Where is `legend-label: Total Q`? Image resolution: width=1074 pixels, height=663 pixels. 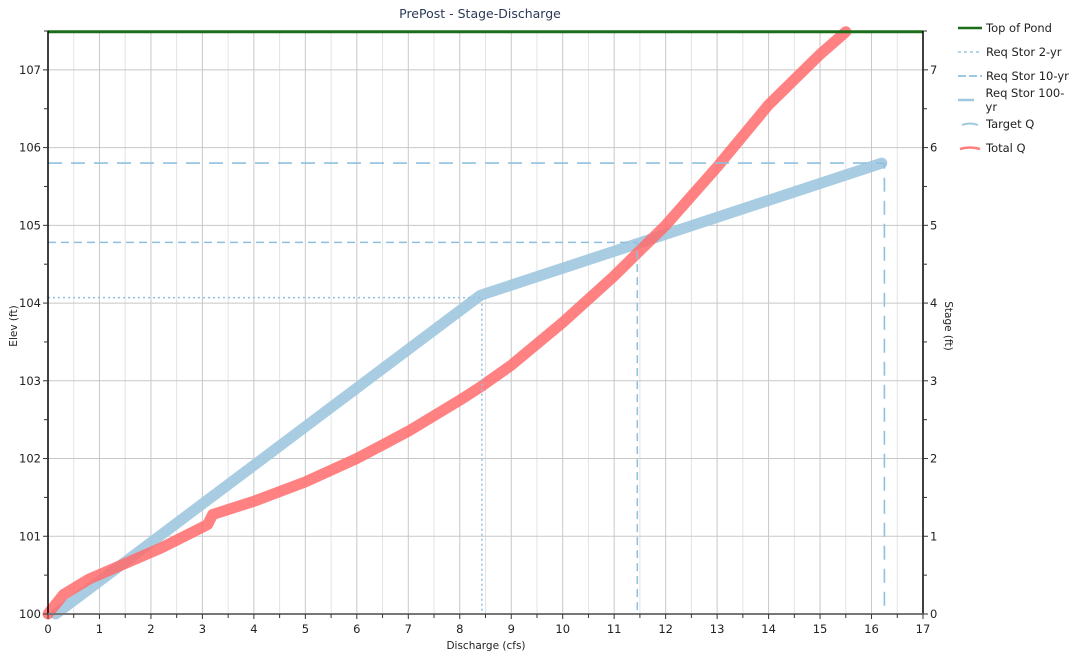 legend-label: Total Q is located at coordinates (1006, 148).